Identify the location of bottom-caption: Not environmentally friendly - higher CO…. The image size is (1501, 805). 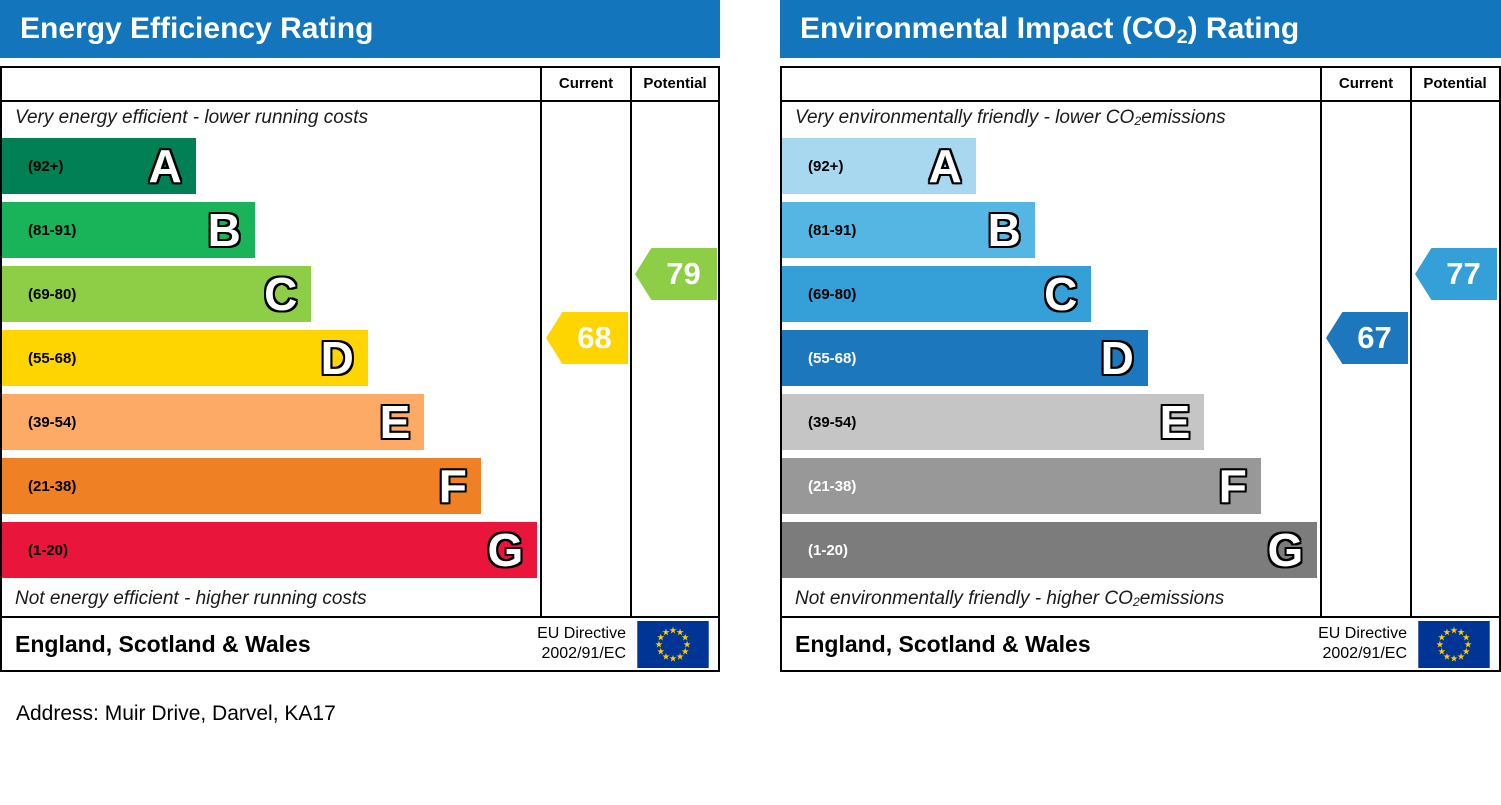
(1010, 599).